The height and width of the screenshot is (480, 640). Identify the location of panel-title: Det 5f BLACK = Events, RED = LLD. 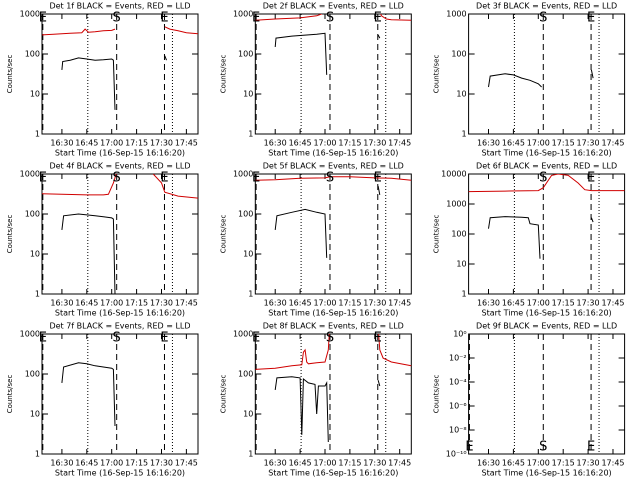
(333, 166).